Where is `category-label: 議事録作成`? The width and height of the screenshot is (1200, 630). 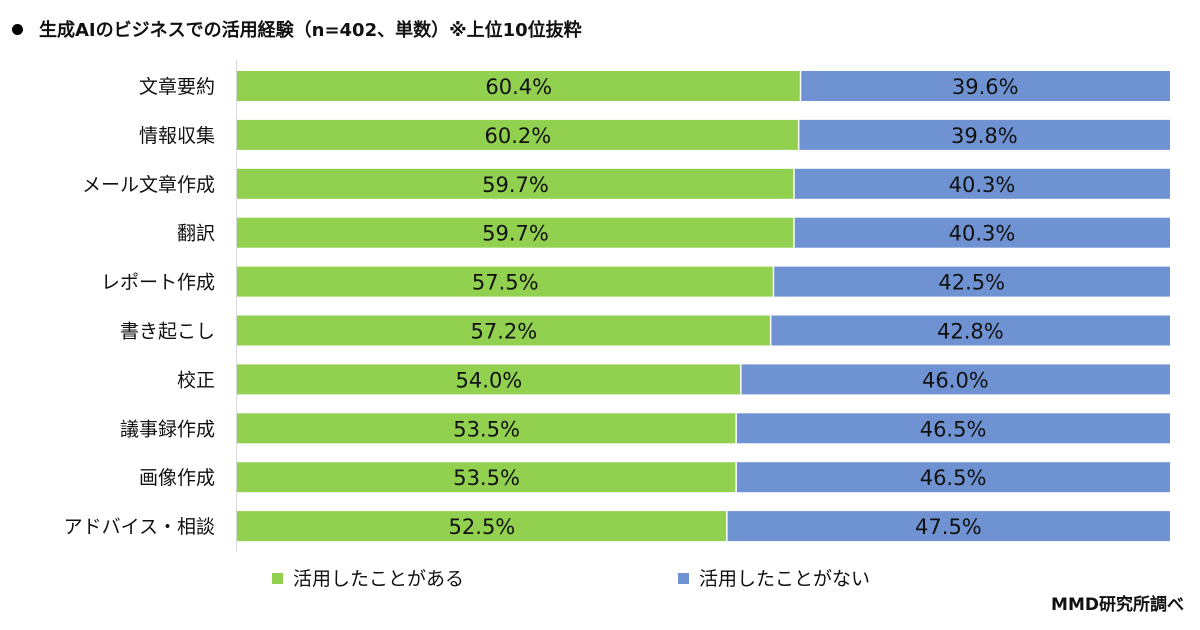
category-label: 議事録作成 is located at coordinates (167, 429).